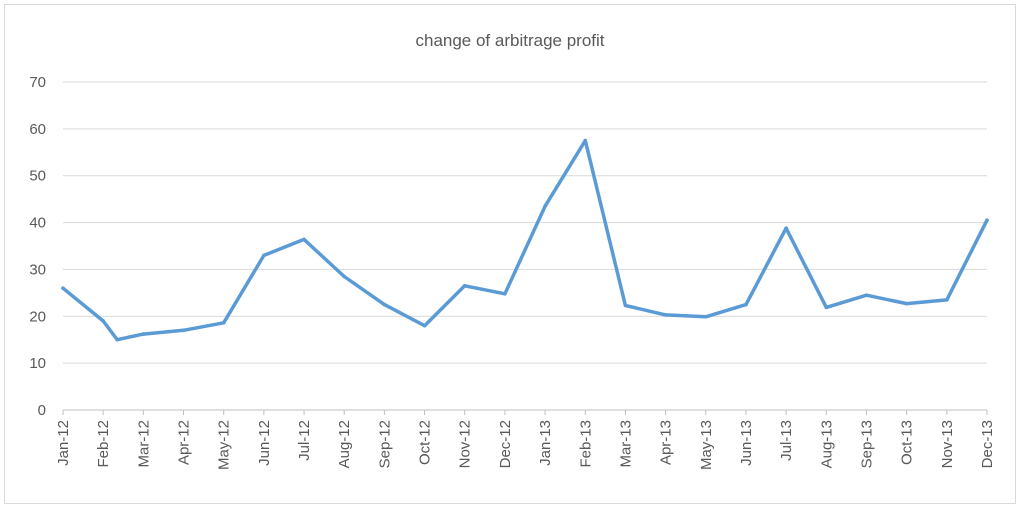  Describe the element at coordinates (545, 443) in the screenshot. I see `x-tick-label: Jan-13` at that location.